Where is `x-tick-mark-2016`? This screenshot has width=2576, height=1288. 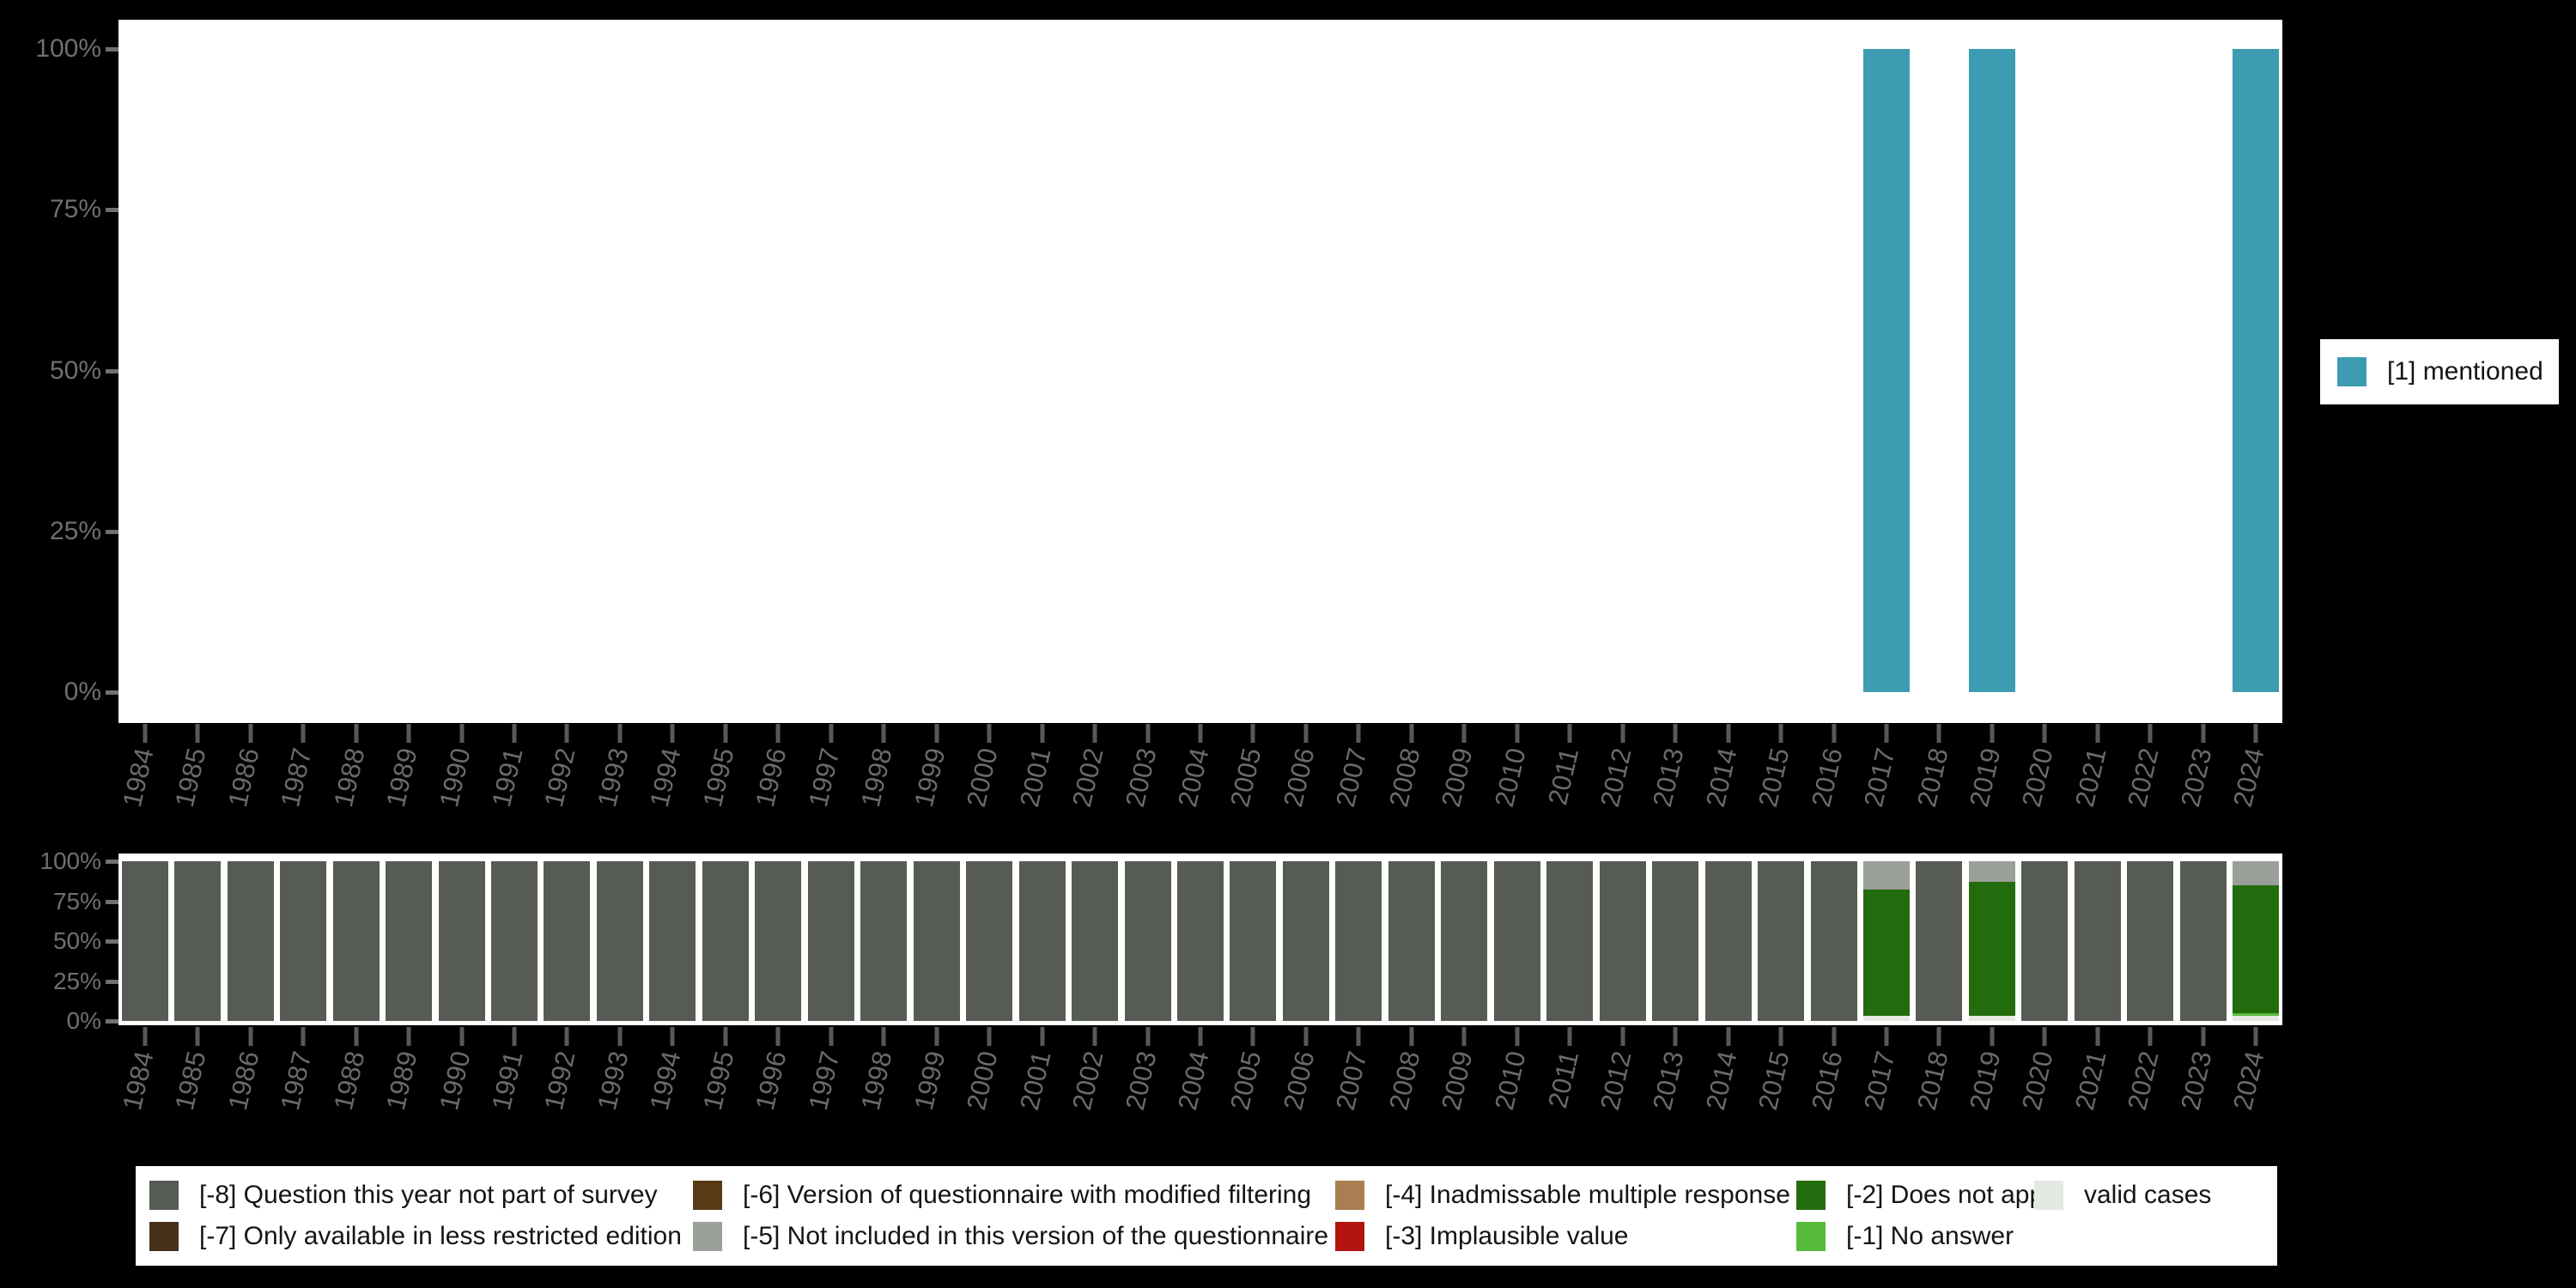
x-tick-mark-2016 is located at coordinates (1835, 1036).